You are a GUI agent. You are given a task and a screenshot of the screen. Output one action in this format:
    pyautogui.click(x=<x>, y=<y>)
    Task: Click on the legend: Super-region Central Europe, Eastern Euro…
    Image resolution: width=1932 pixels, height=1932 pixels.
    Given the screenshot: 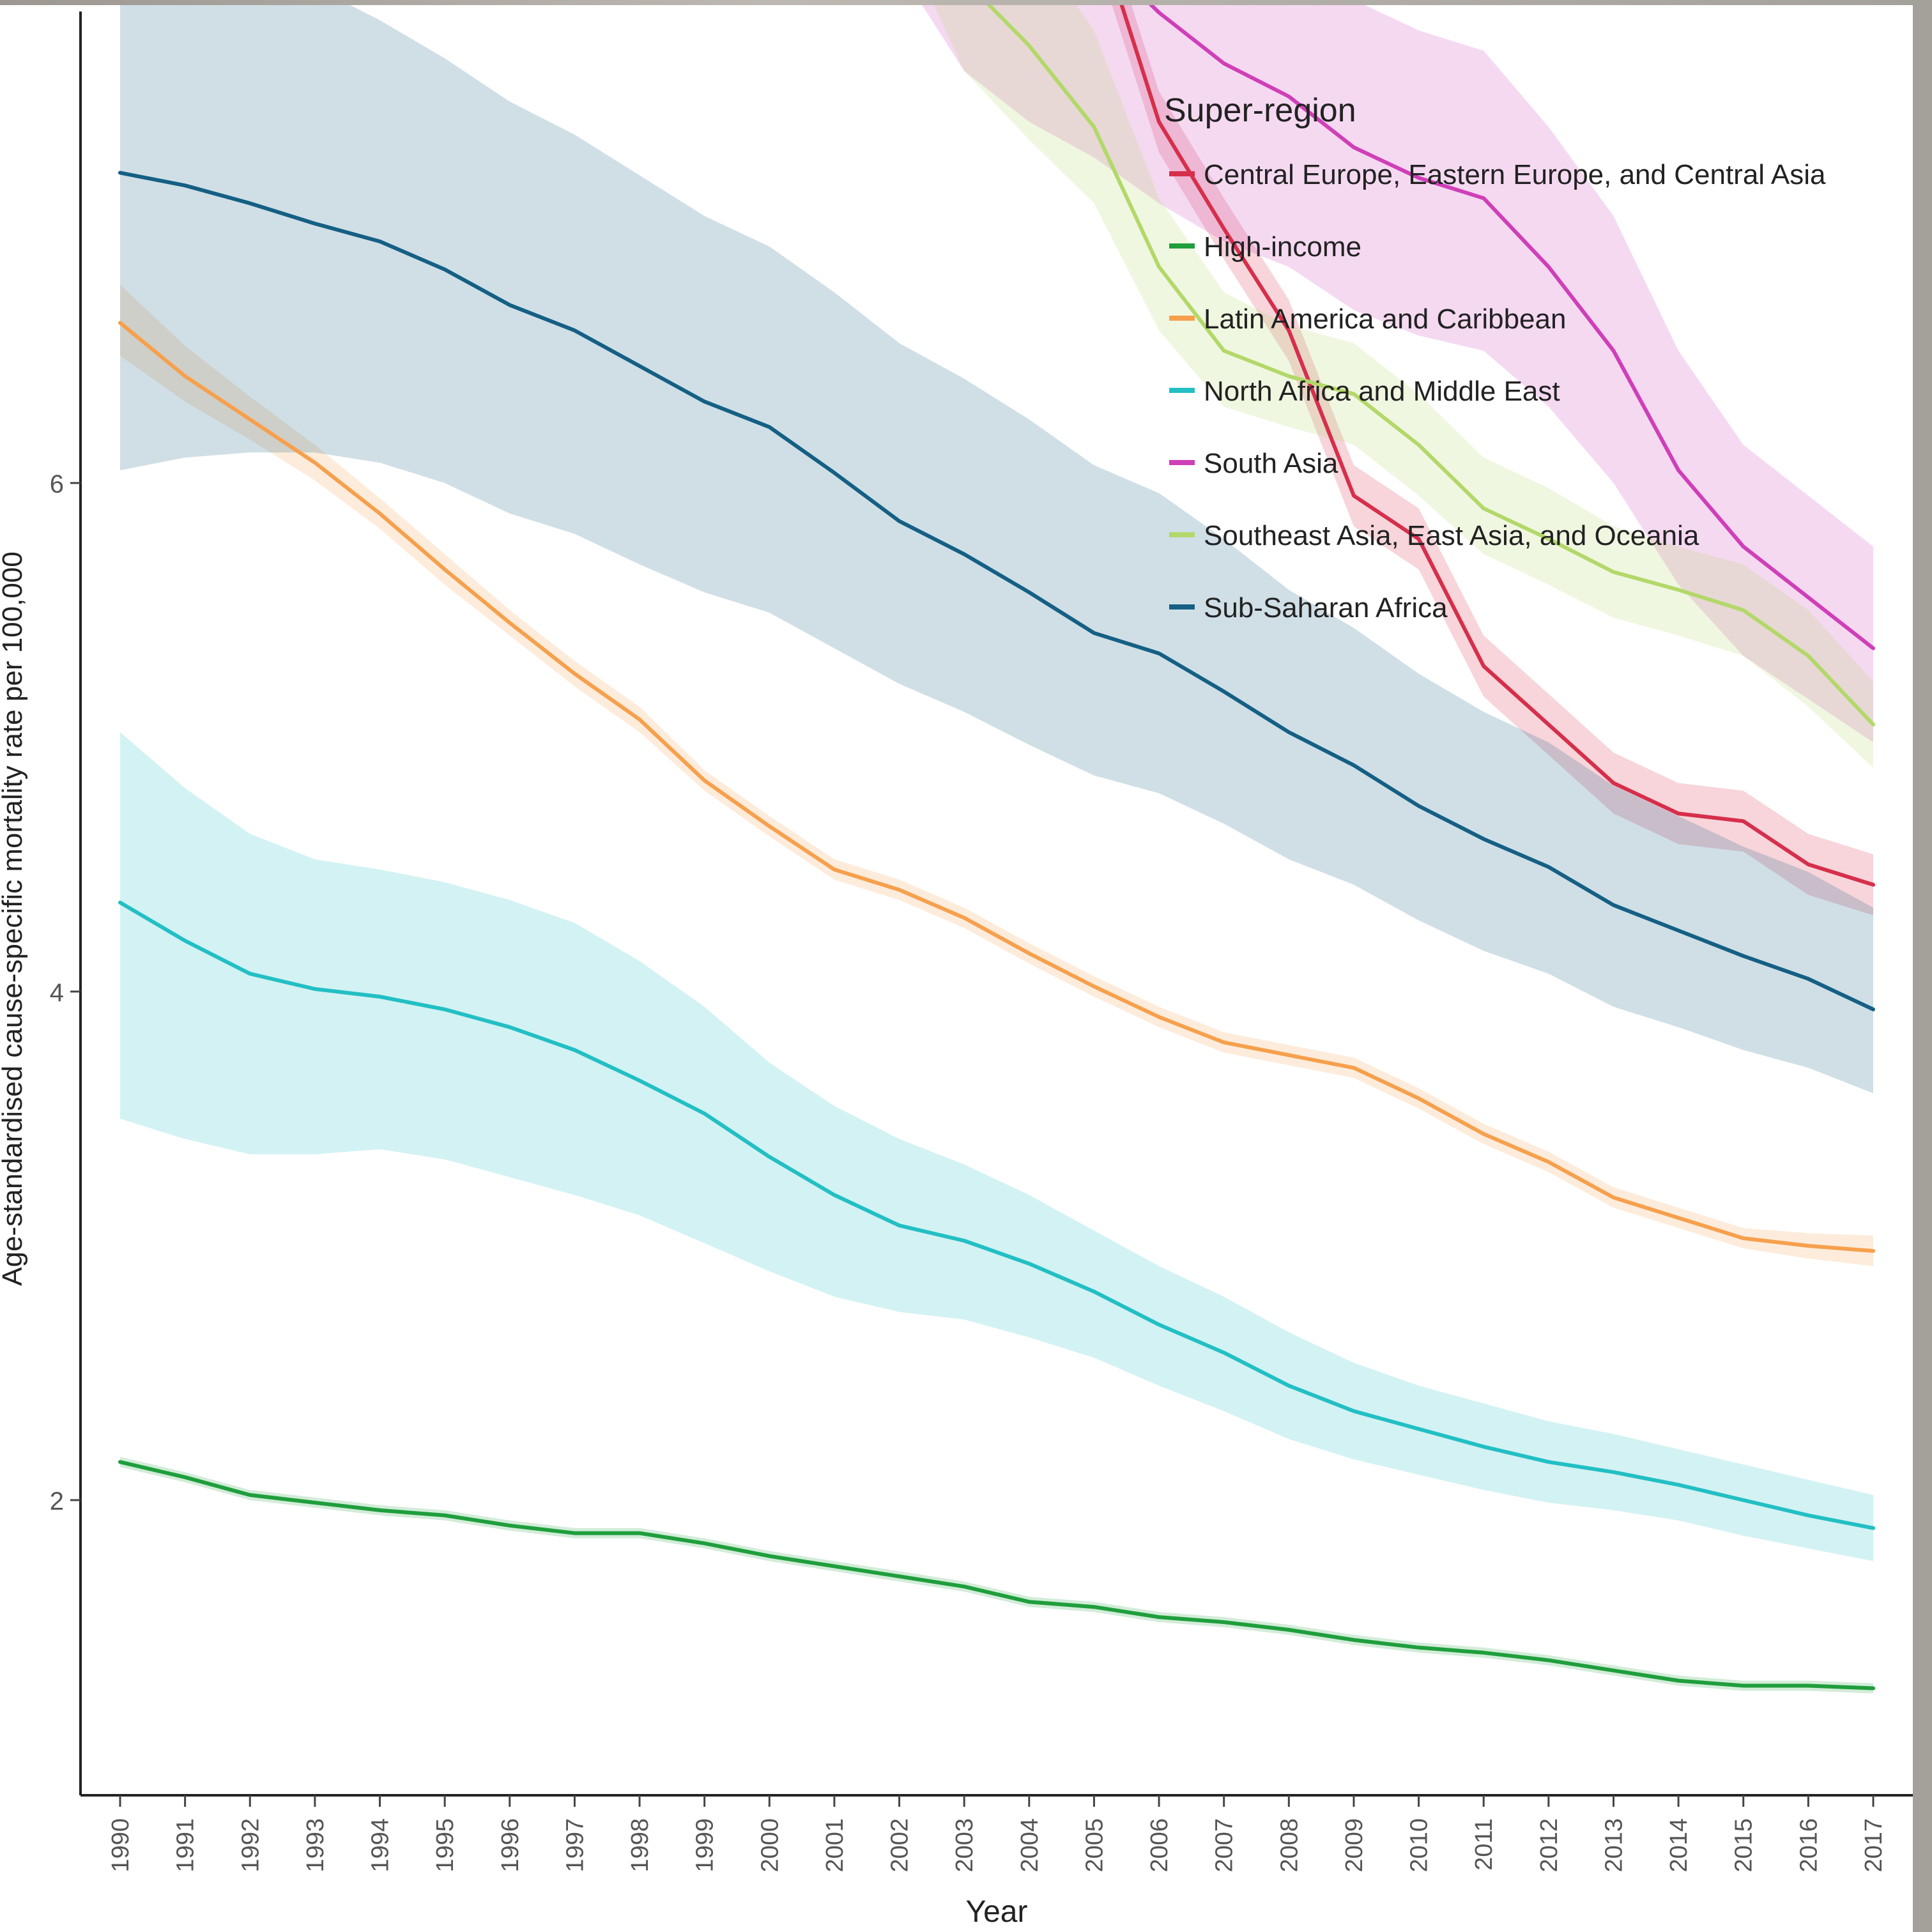 What is the action you would take?
    pyautogui.click(x=1495, y=358)
    